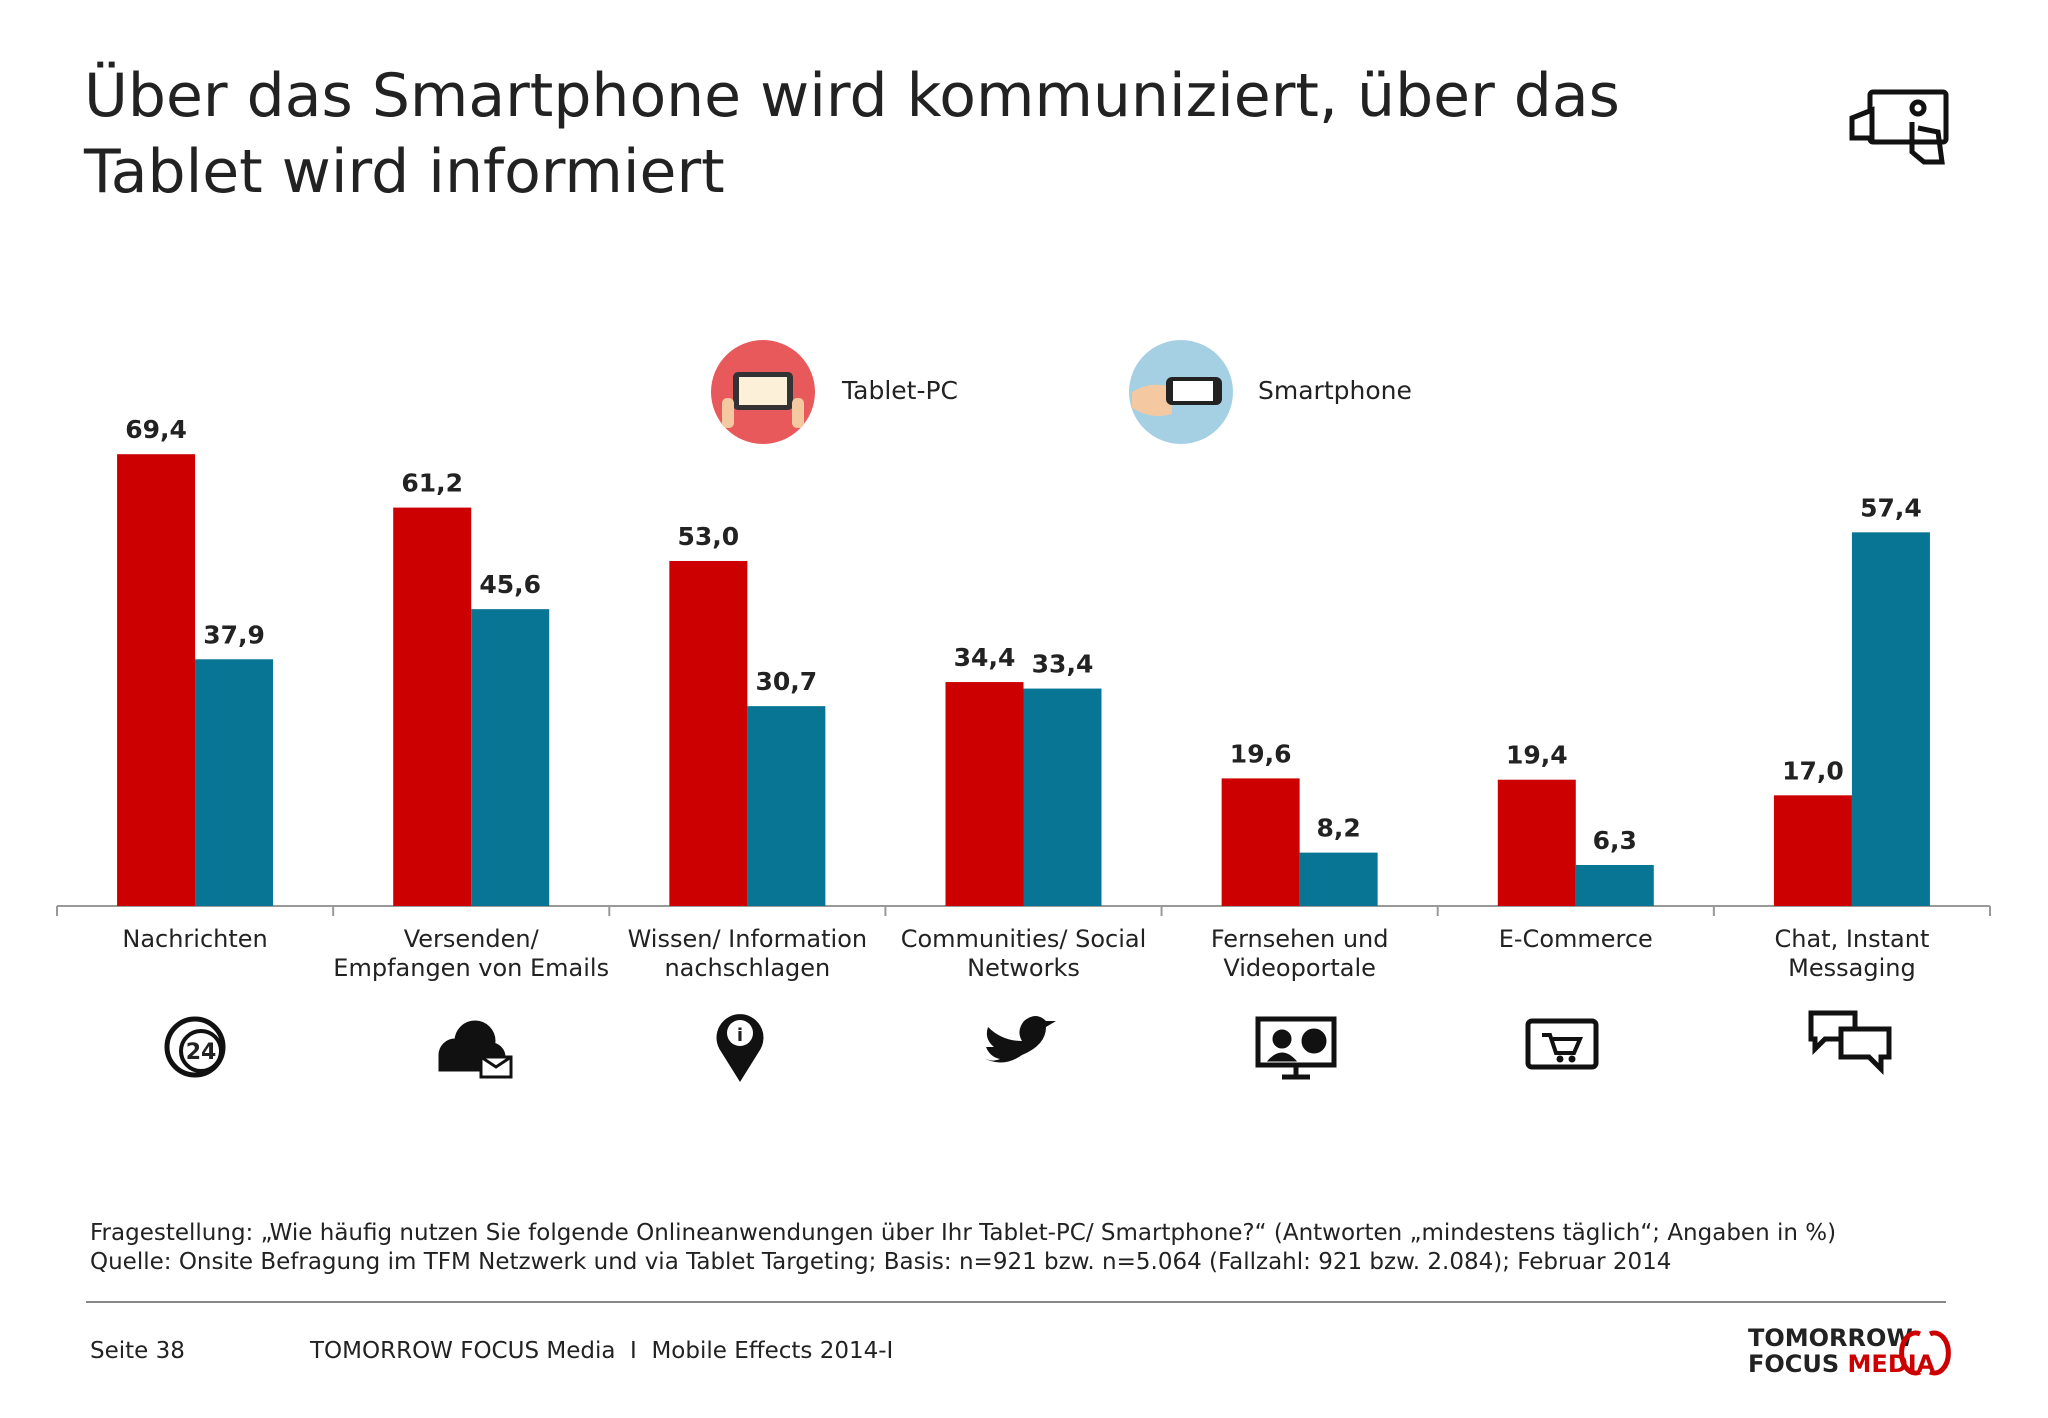 This screenshot has height=1418, width=2048. What do you see at coordinates (709, 536) in the screenshot?
I see `value-label: 53,0` at bounding box center [709, 536].